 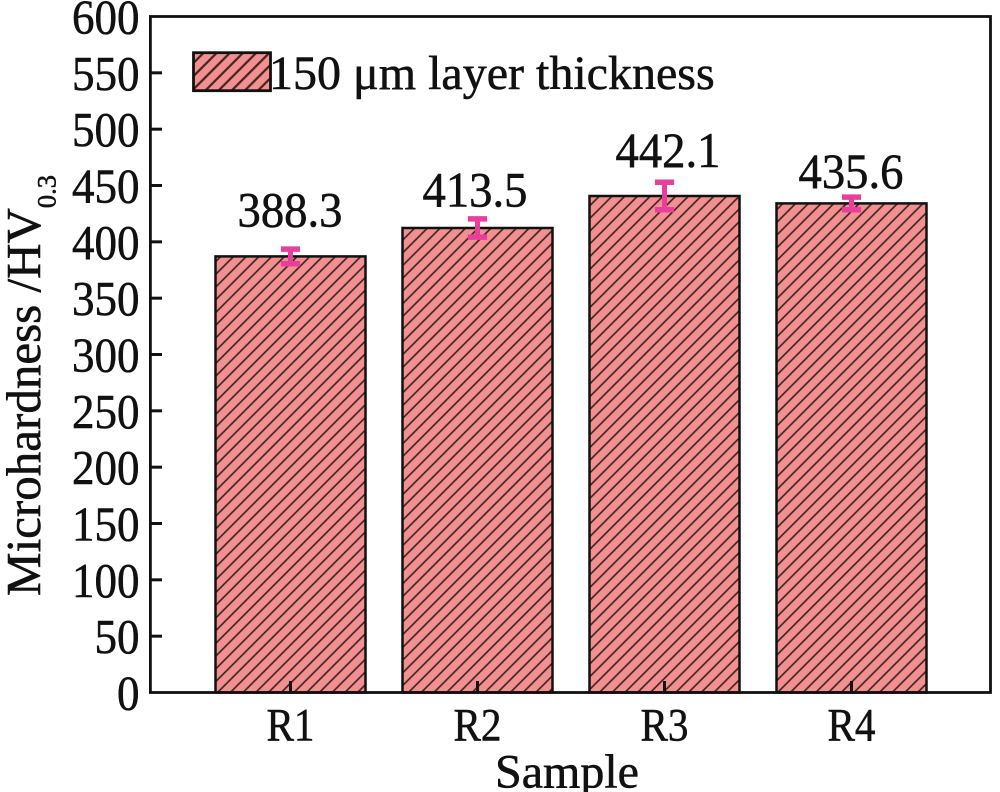 What do you see at coordinates (291, 726) in the screenshot?
I see `svg-text: R1` at bounding box center [291, 726].